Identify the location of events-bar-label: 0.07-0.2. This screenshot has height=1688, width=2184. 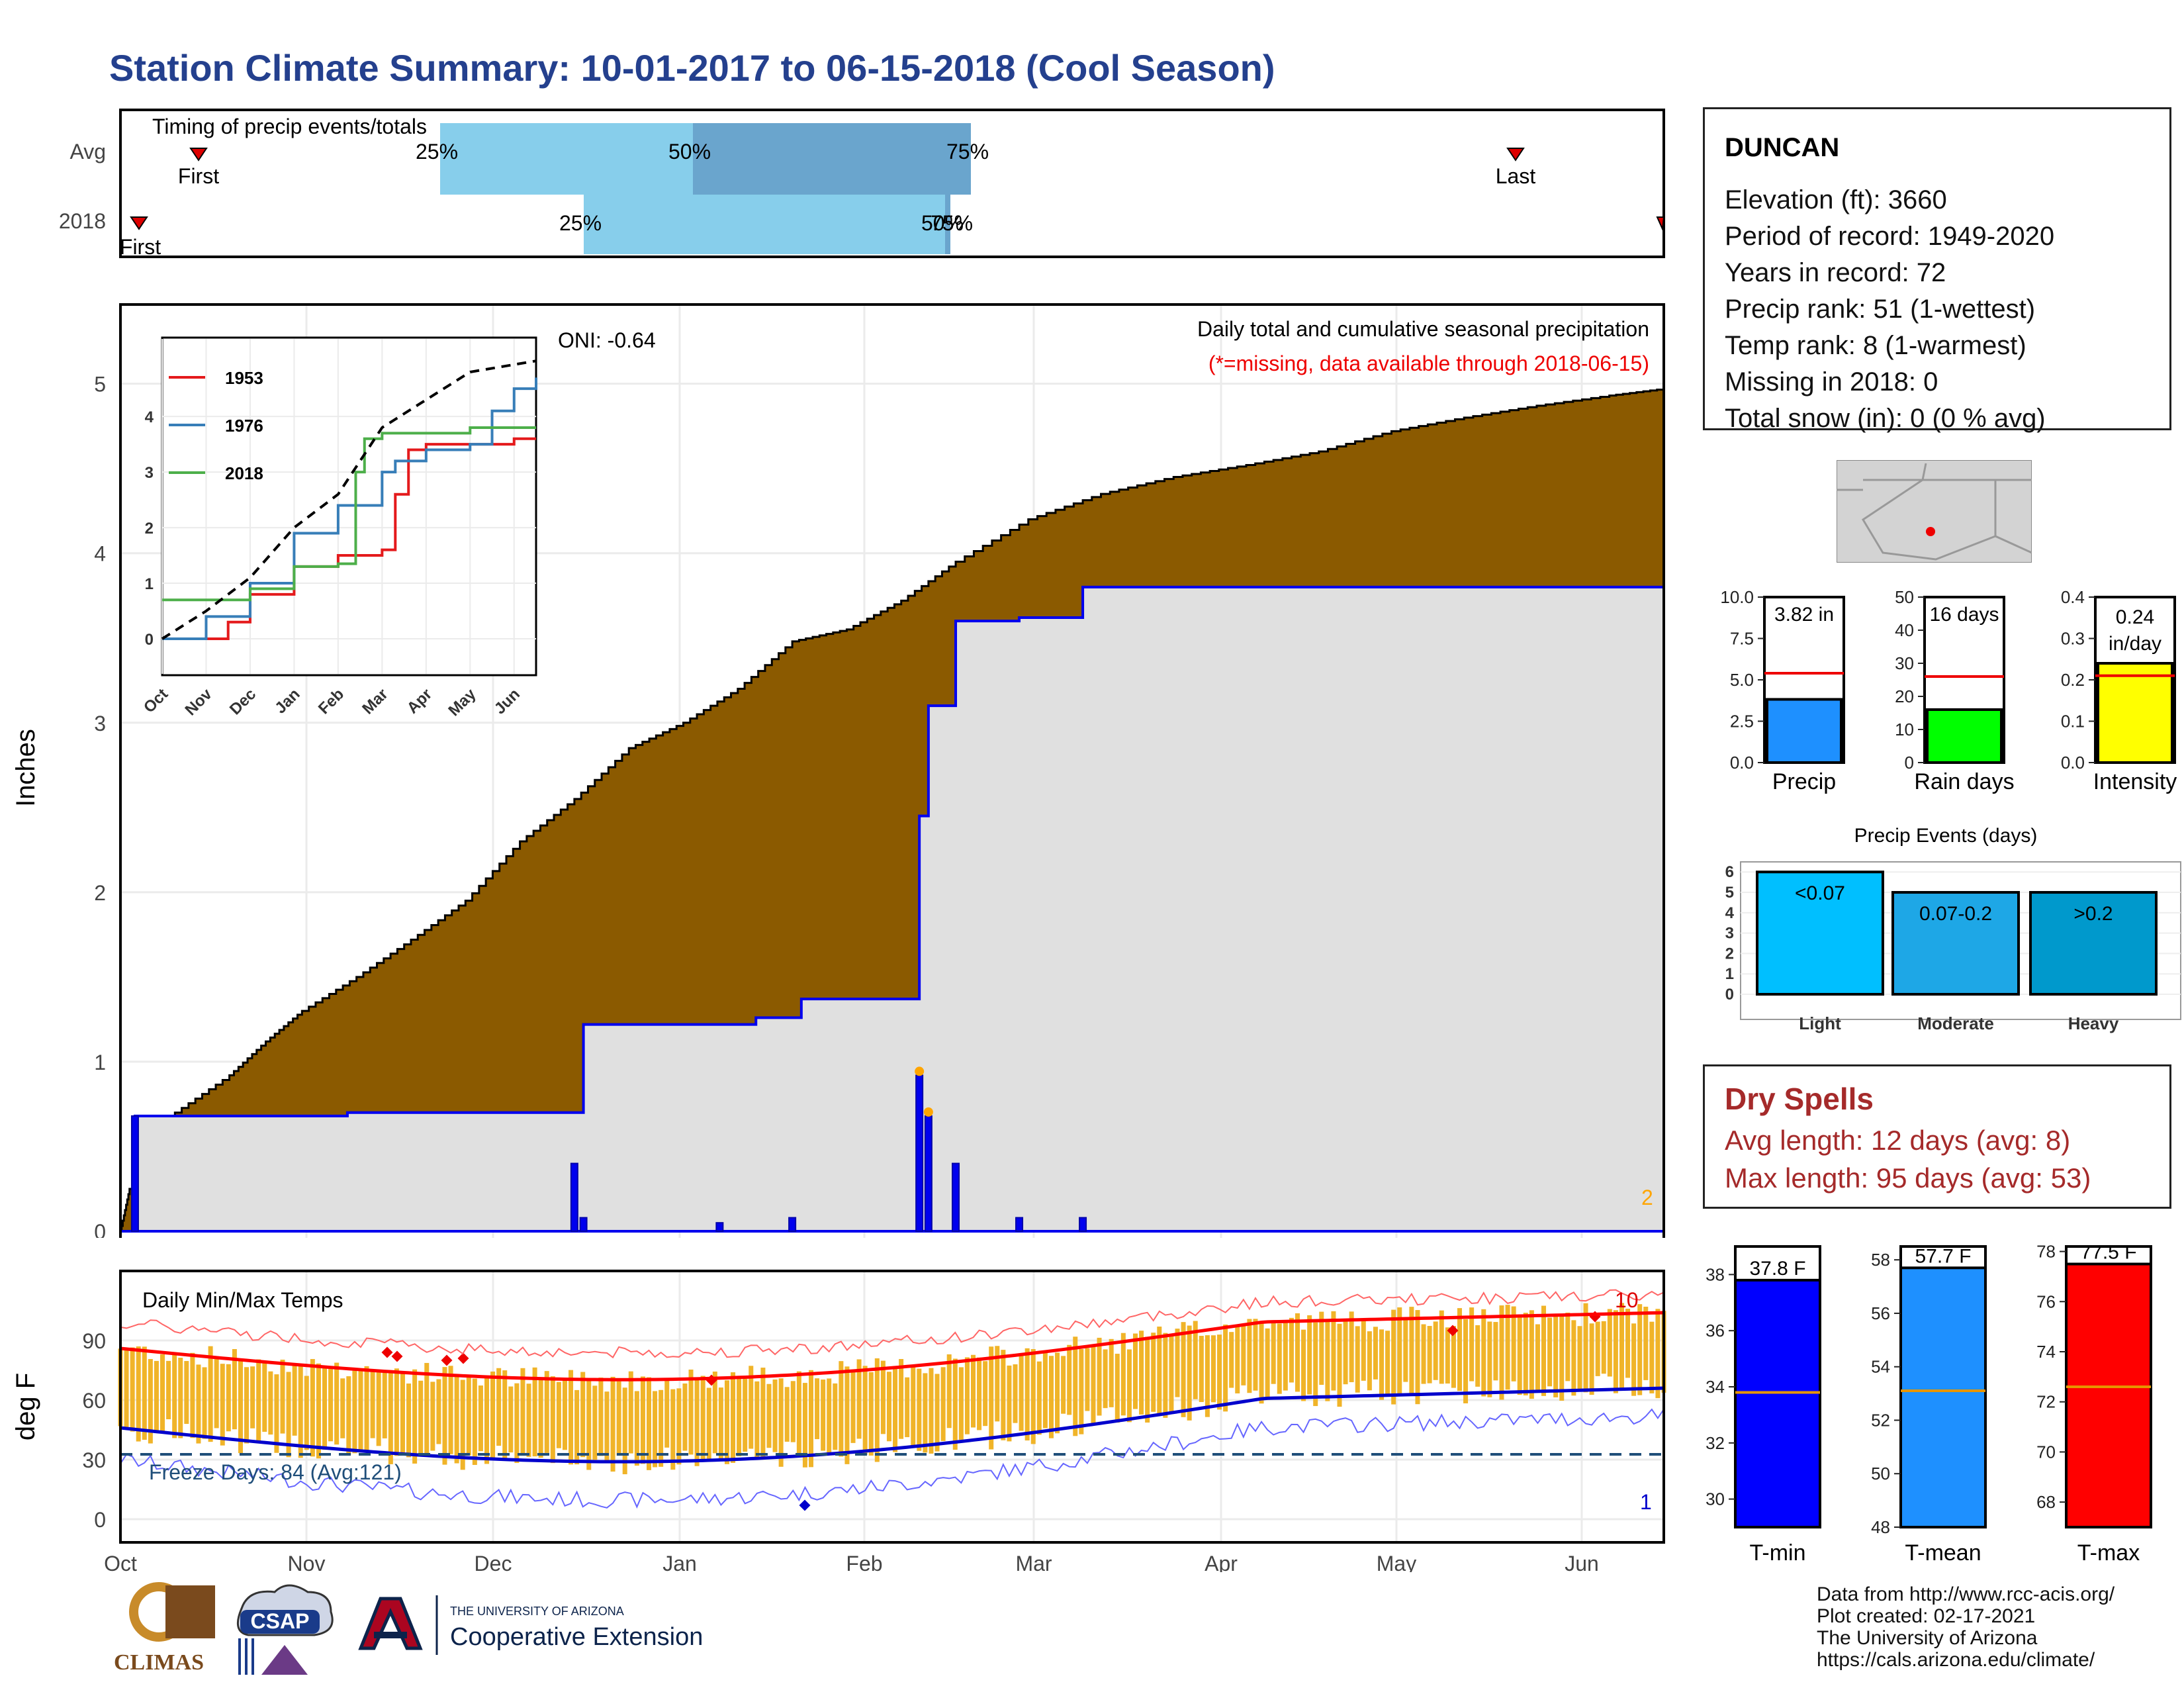
(1955, 914).